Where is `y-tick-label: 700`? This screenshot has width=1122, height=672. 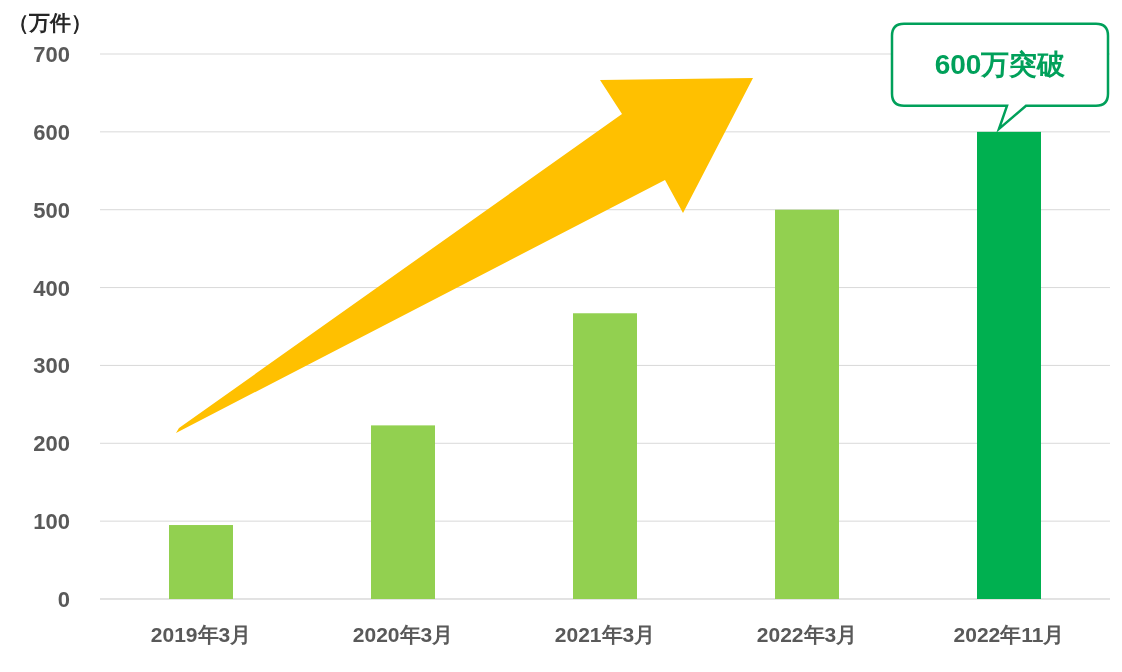 y-tick-label: 700 is located at coordinates (51, 54).